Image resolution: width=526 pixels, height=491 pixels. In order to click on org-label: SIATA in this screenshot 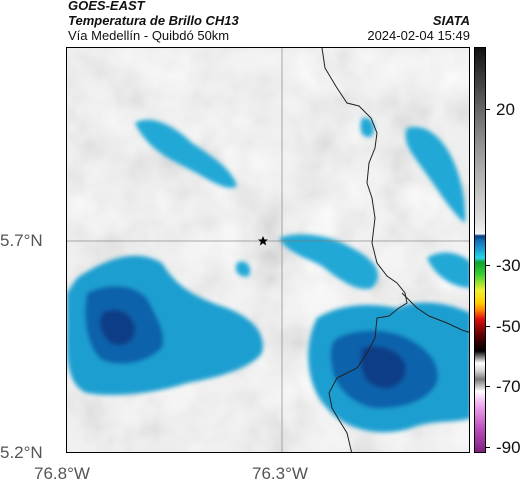, I will do `click(451, 20)`.